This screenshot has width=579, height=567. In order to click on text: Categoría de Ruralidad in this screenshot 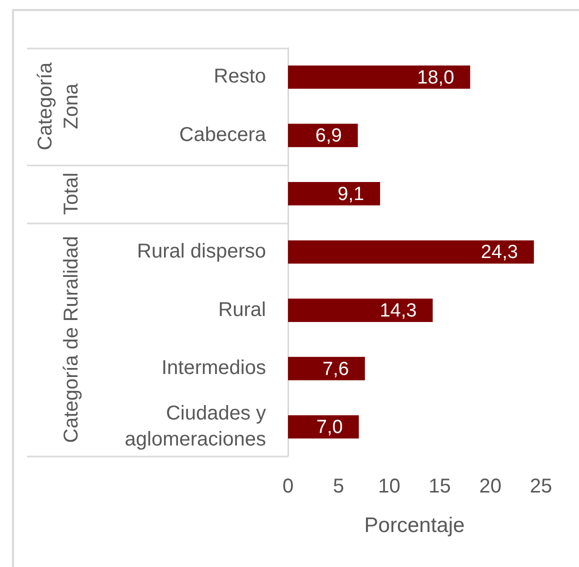, I will do `click(71, 339)`.